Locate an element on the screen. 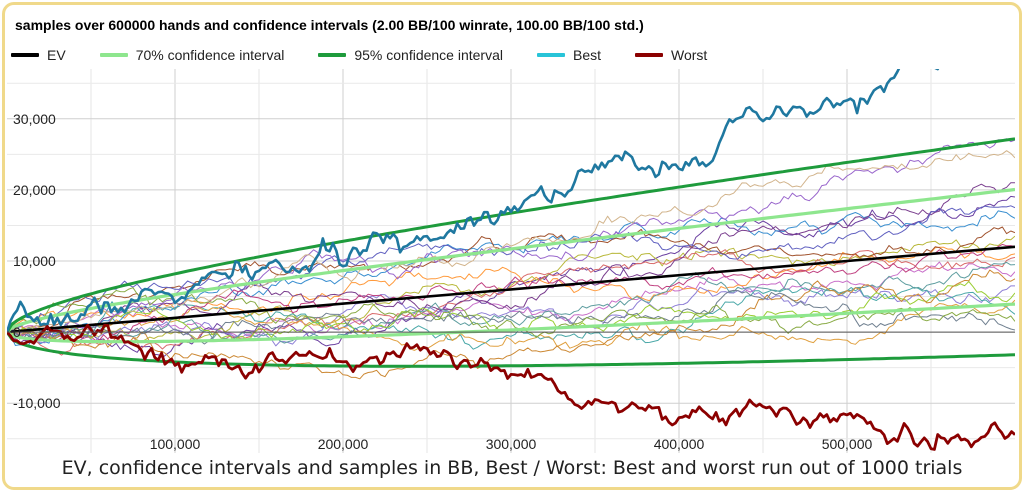 This screenshot has height=492, width=1024. legend-label: EV is located at coordinates (56, 55).